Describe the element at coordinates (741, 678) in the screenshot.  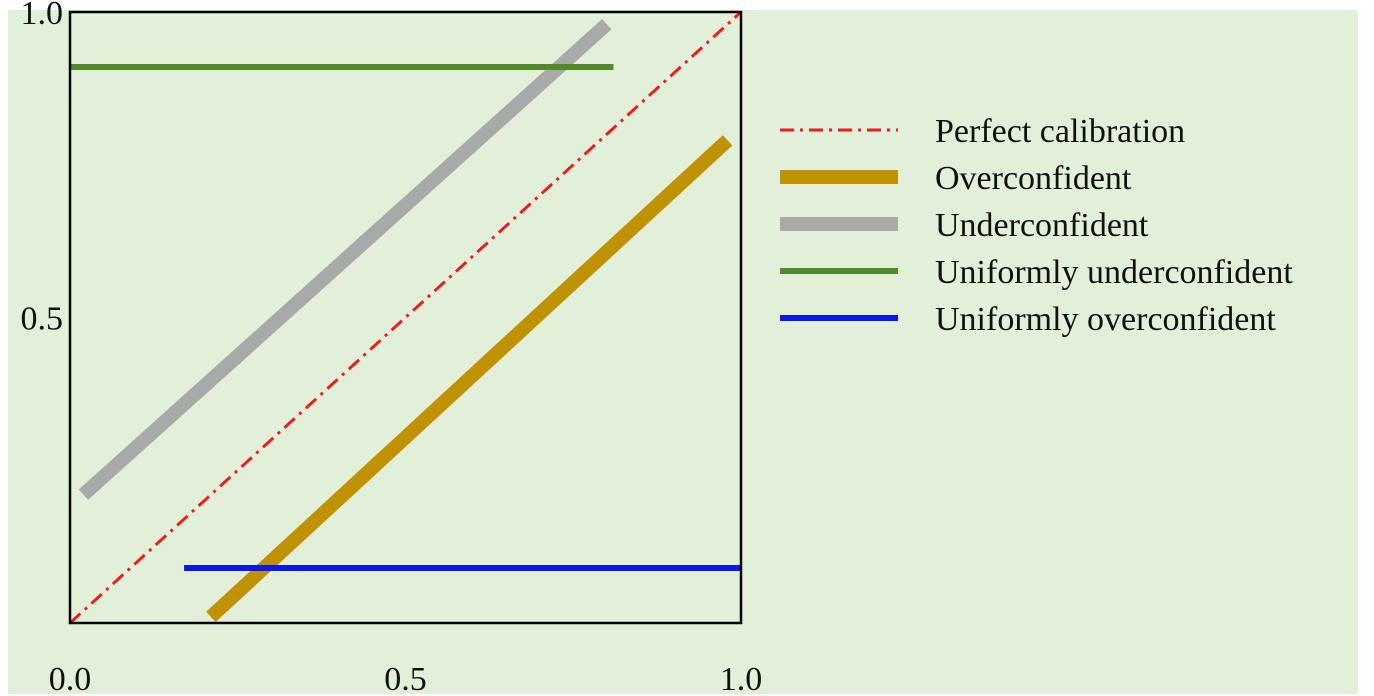
I see `x-tick-label: 1.0` at that location.